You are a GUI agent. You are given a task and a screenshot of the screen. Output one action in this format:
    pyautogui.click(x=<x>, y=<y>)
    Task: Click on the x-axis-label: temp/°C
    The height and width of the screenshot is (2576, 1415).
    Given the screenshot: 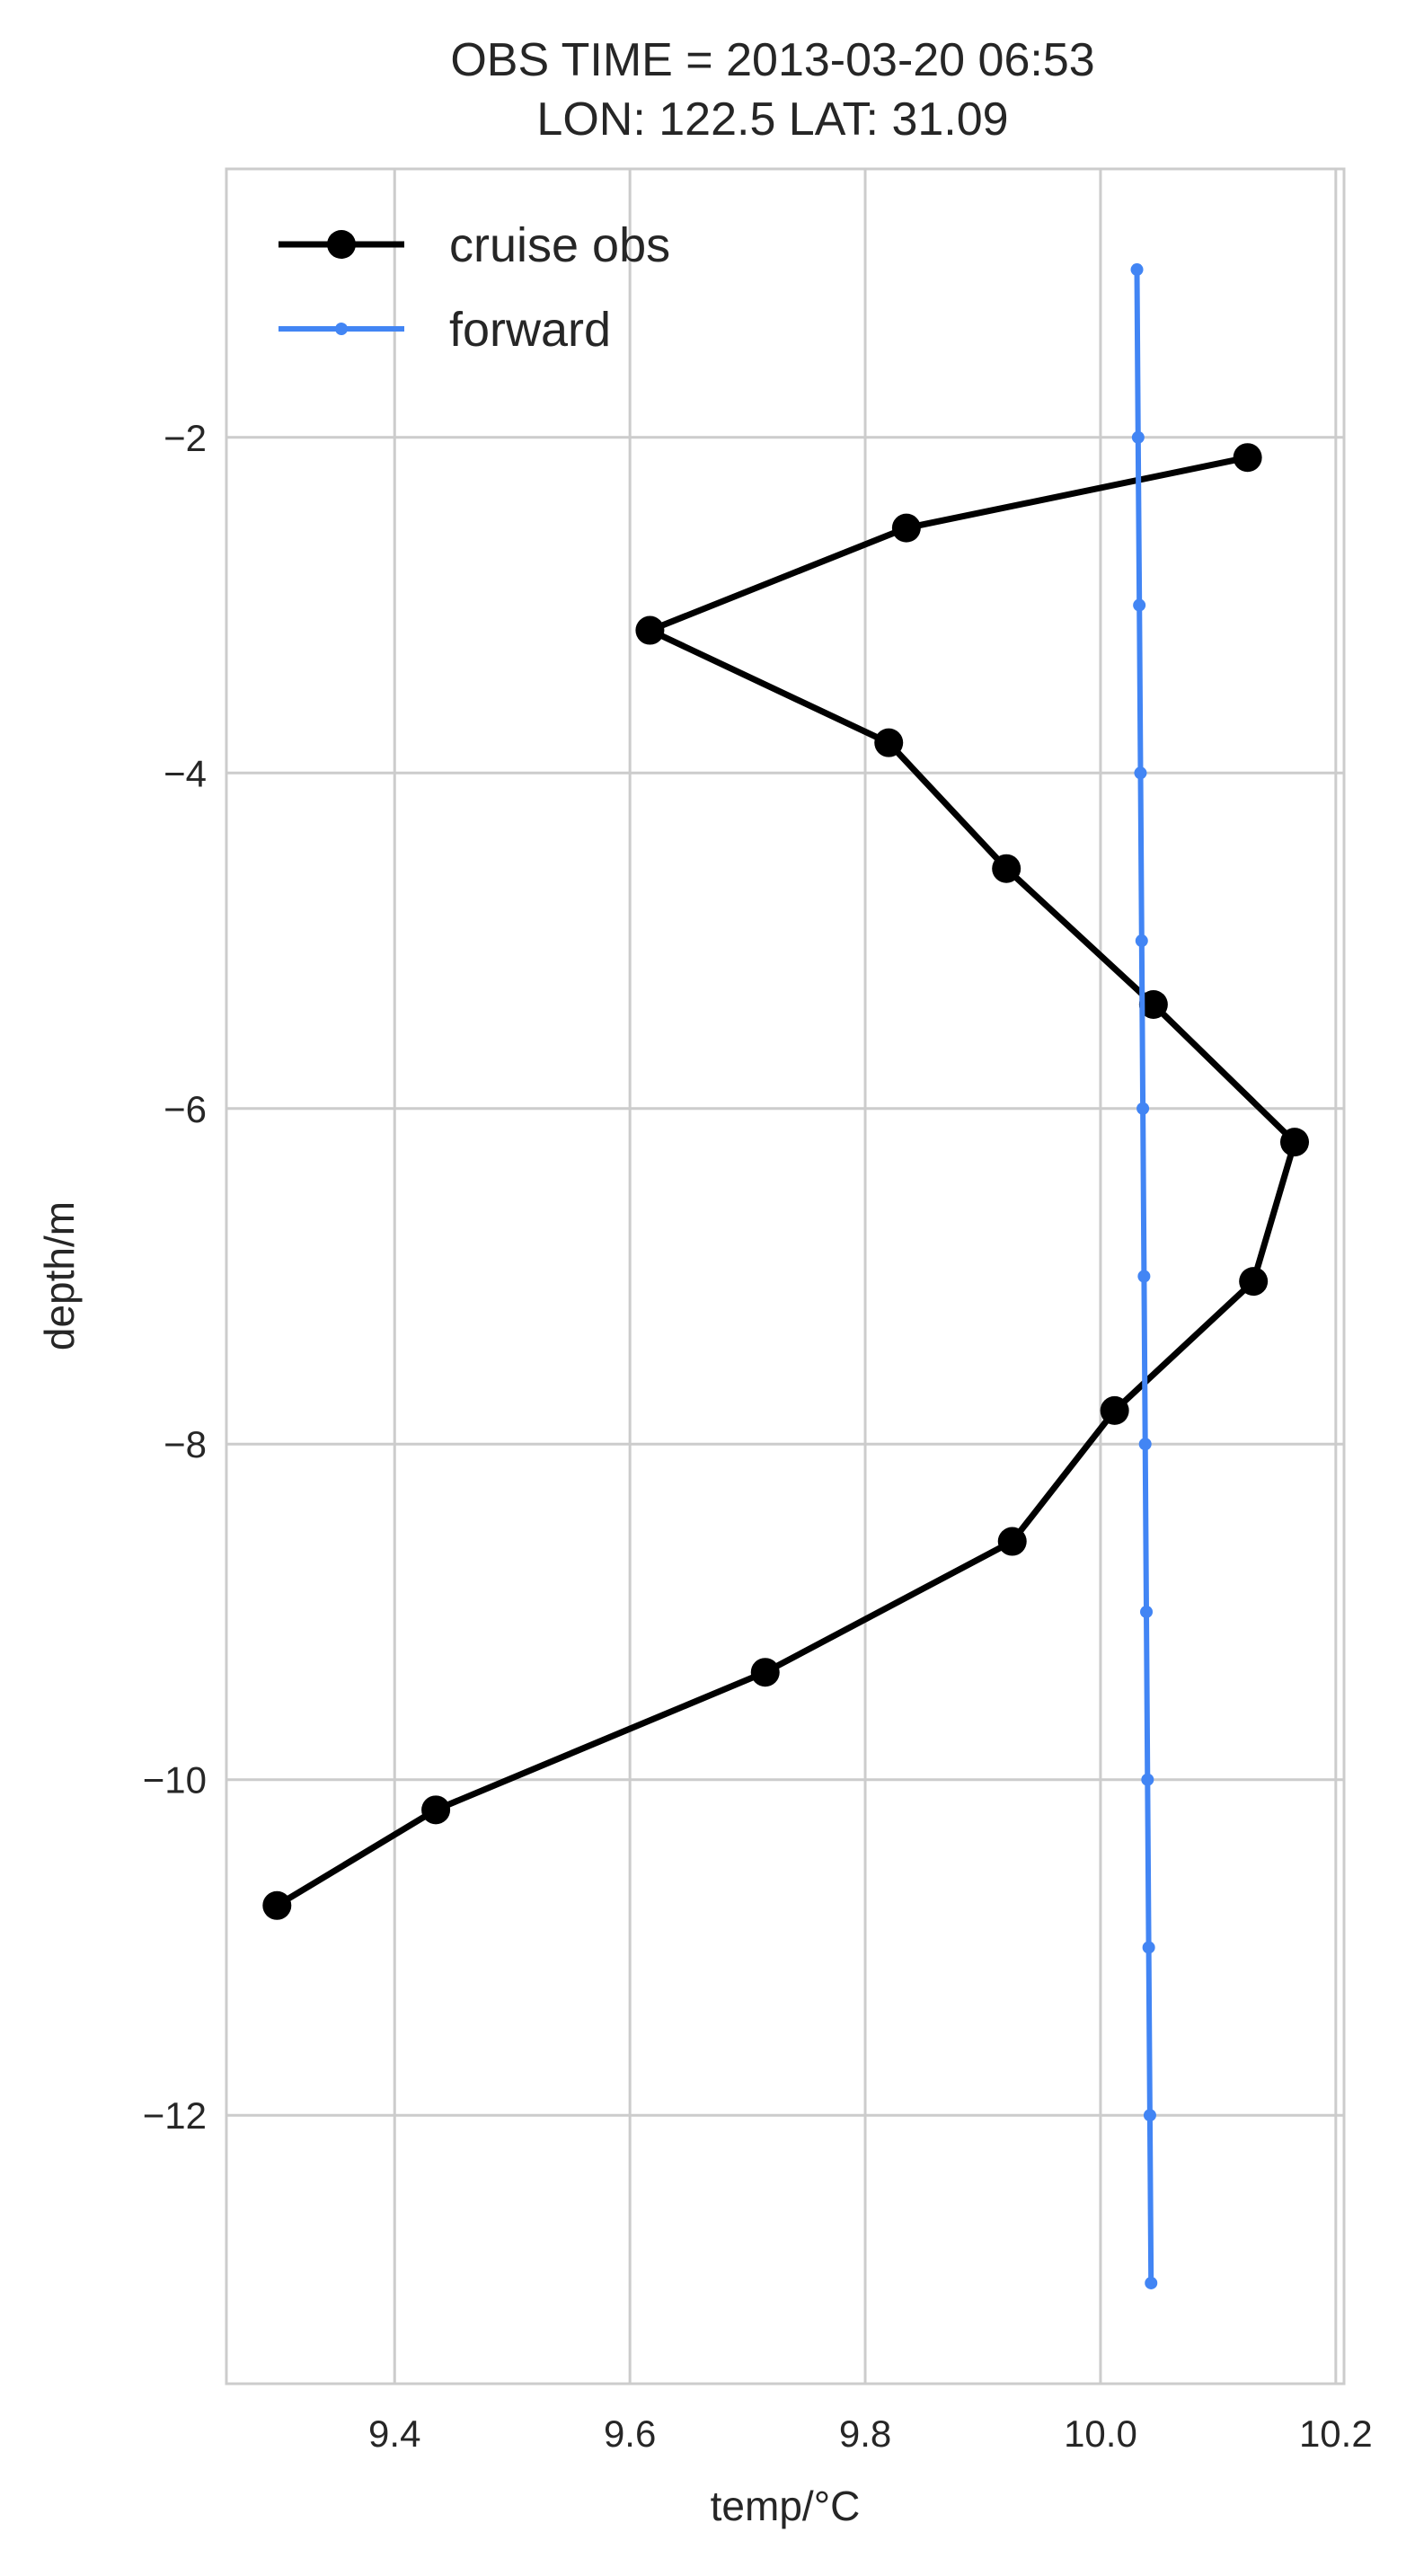 What is the action you would take?
    pyautogui.click(x=786, y=2506)
    